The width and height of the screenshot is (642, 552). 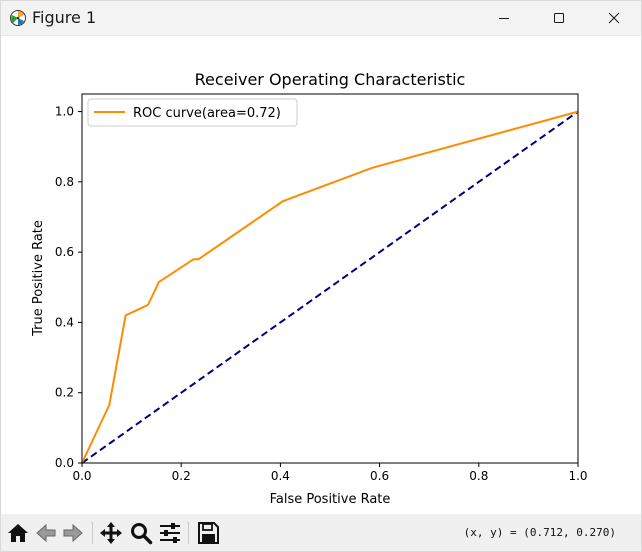 I want to click on back-button, so click(x=46, y=533).